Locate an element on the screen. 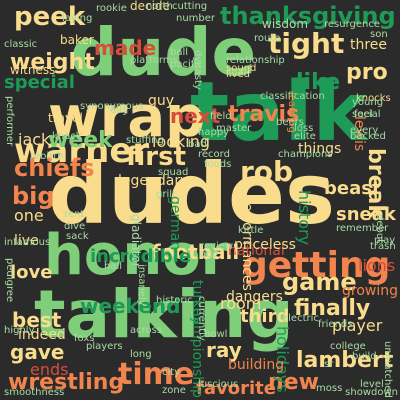  cloud-word-warner: warner is located at coordinates (82, 151).